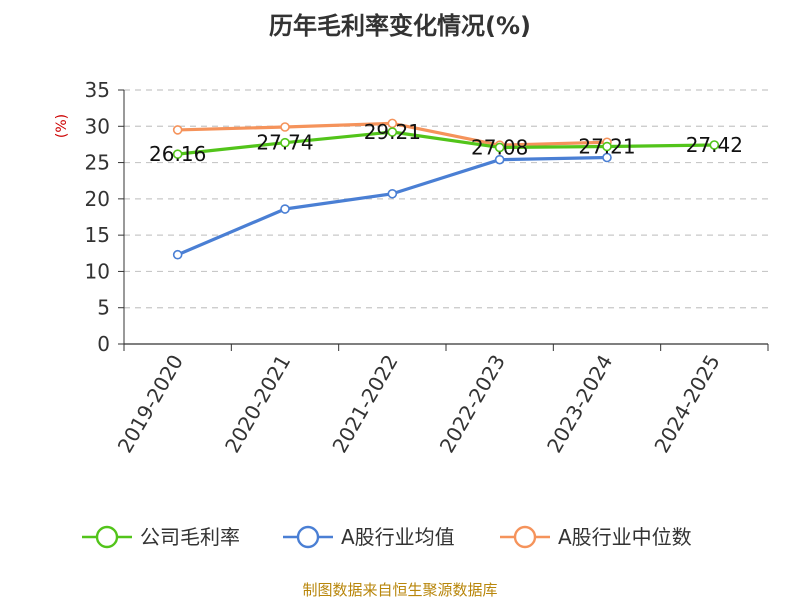 The height and width of the screenshot is (600, 800). I want to click on x-tick-label: 2021-2022, so click(364, 404).